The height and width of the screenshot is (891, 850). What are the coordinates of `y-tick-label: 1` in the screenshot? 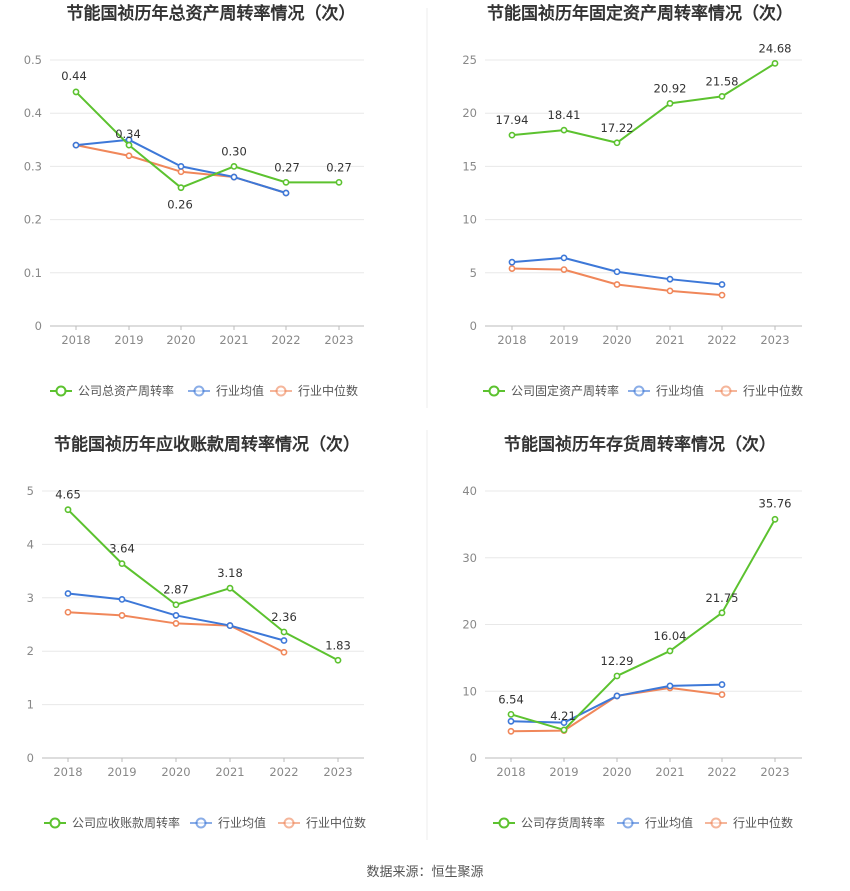 It's located at (30, 705).